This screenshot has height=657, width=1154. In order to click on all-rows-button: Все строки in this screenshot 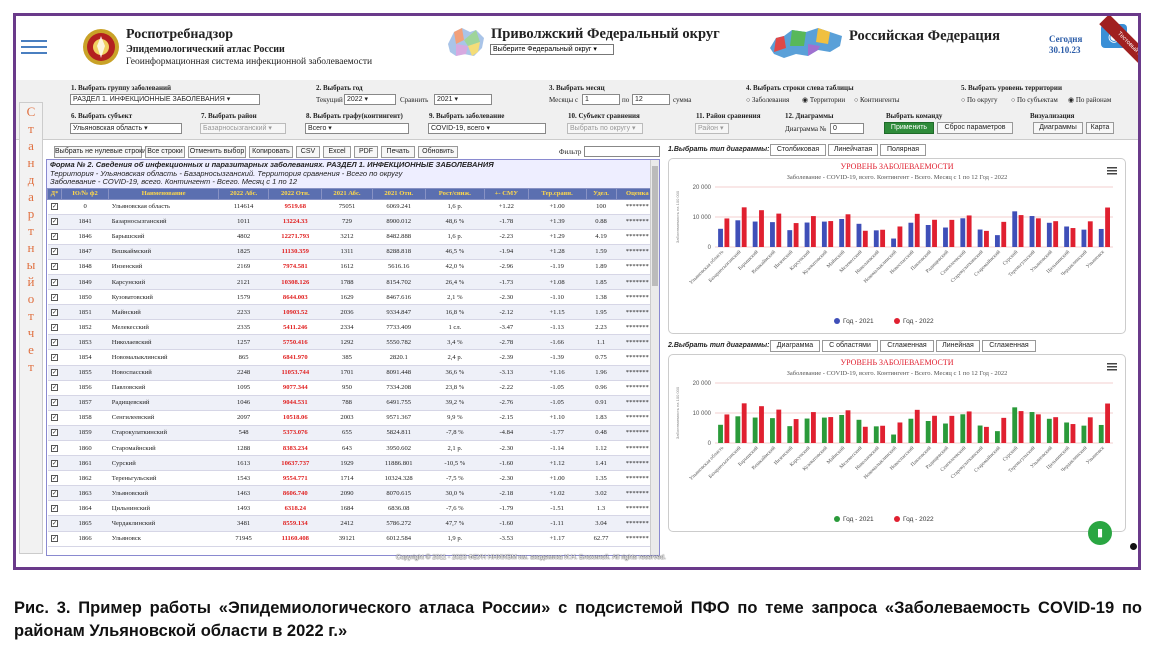, I will do `click(165, 152)`.